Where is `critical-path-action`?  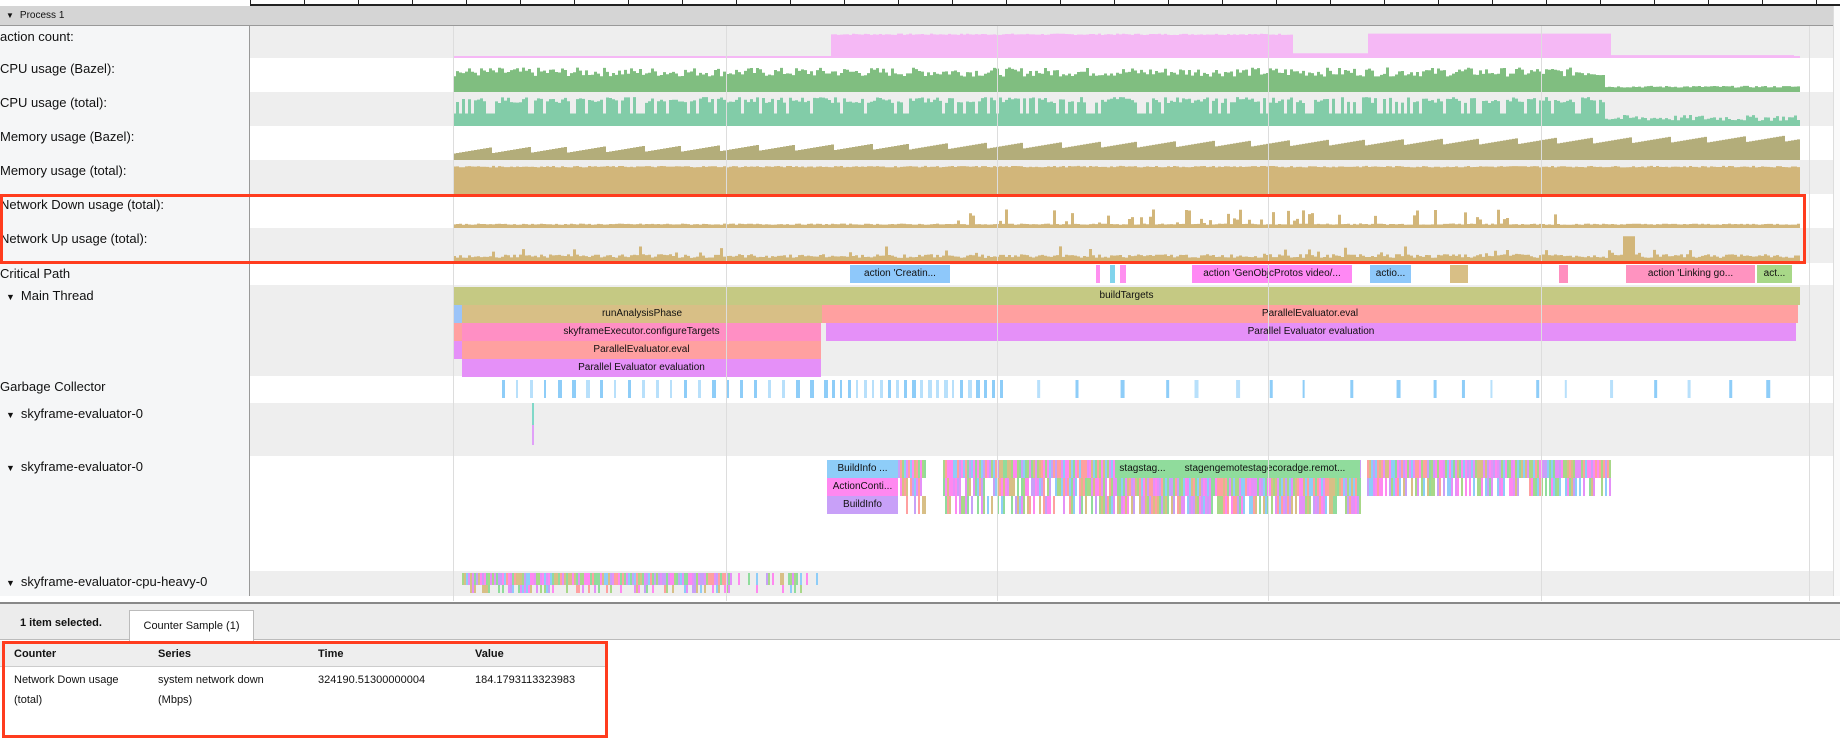
critical-path-action is located at coordinates (1123, 274).